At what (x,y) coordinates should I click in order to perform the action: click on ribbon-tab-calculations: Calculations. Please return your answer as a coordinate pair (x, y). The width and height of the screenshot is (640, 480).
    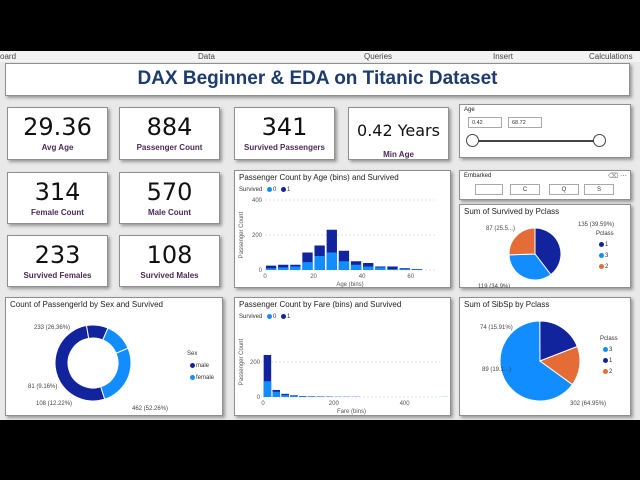
    Looking at the image, I should click on (611, 56).